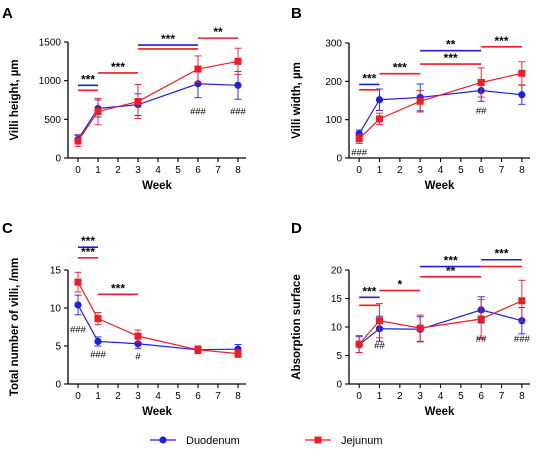 This screenshot has width=550, height=456. What do you see at coordinates (339, 356) in the screenshot?
I see `y-tick-label: 5` at bounding box center [339, 356].